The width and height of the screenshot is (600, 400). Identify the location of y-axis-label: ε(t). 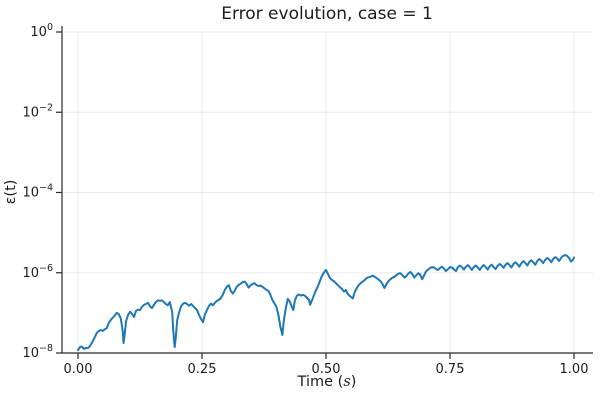
(11, 192).